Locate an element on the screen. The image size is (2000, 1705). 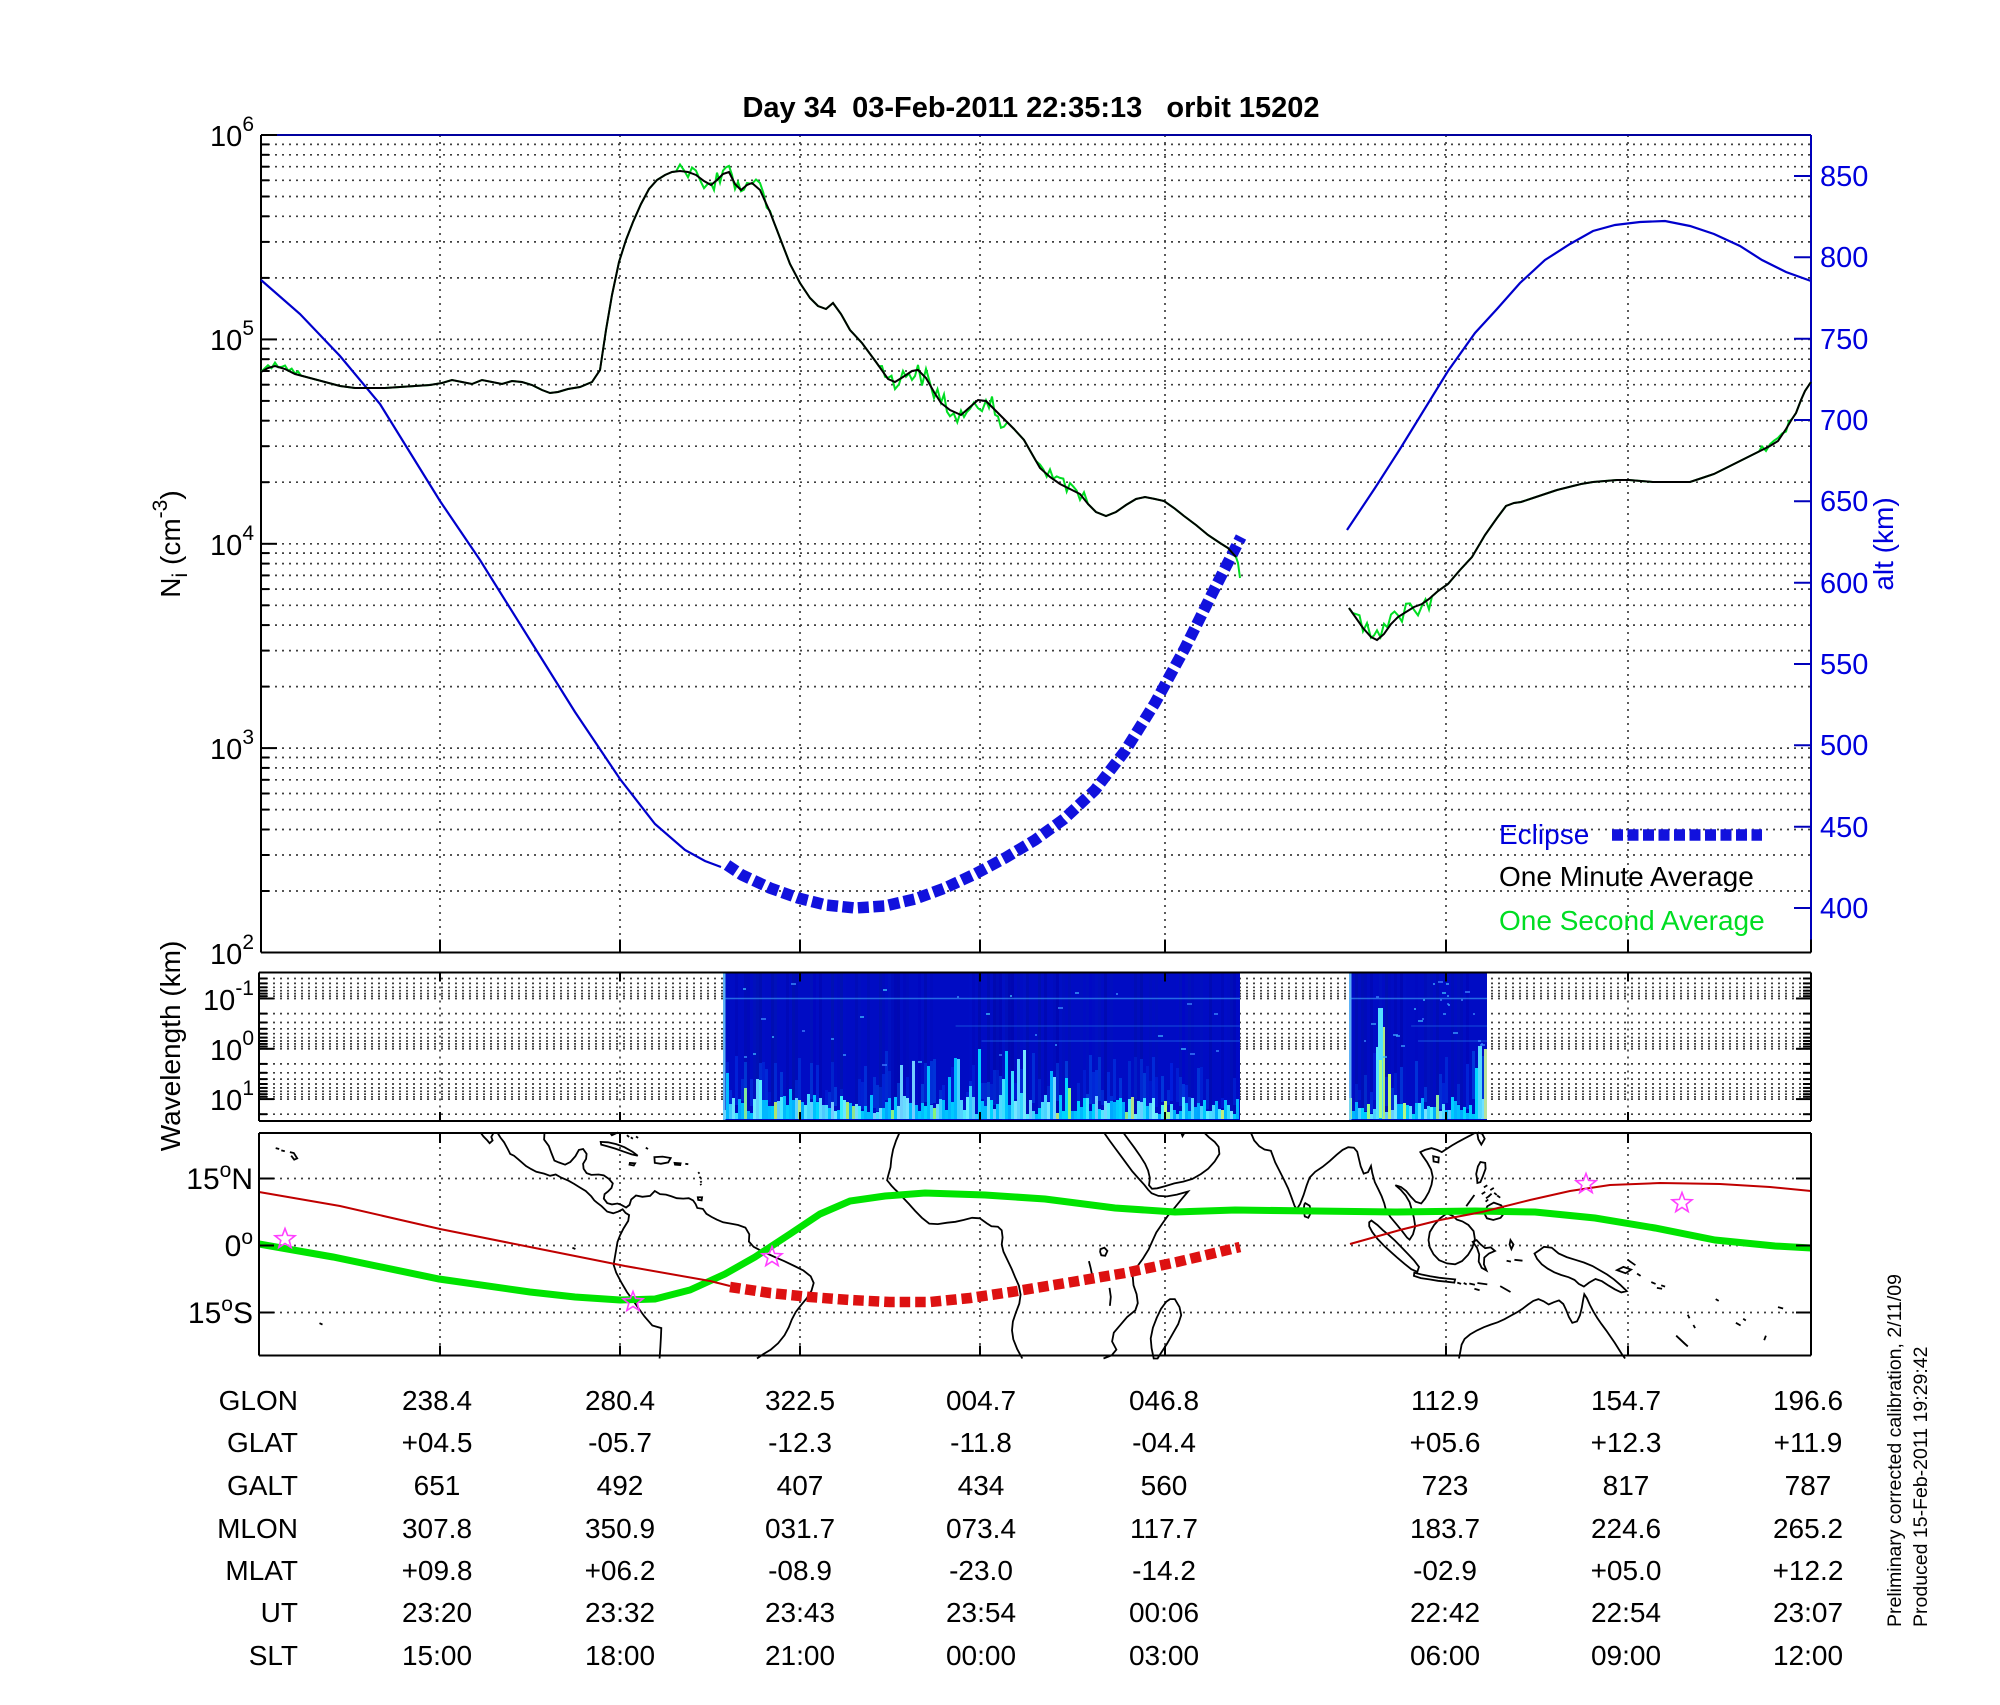
svg-text: 817 is located at coordinates (1626, 1485).